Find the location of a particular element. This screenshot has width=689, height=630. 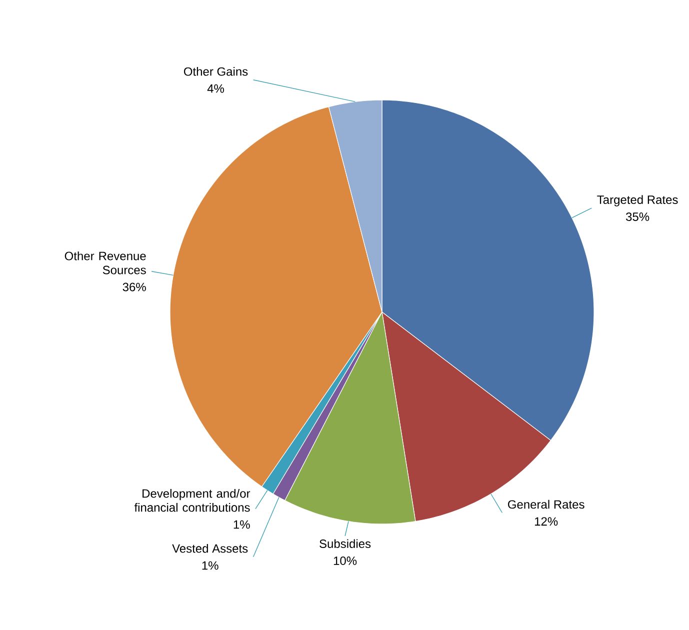

slice-label: Targeted Rates is located at coordinates (637, 200).